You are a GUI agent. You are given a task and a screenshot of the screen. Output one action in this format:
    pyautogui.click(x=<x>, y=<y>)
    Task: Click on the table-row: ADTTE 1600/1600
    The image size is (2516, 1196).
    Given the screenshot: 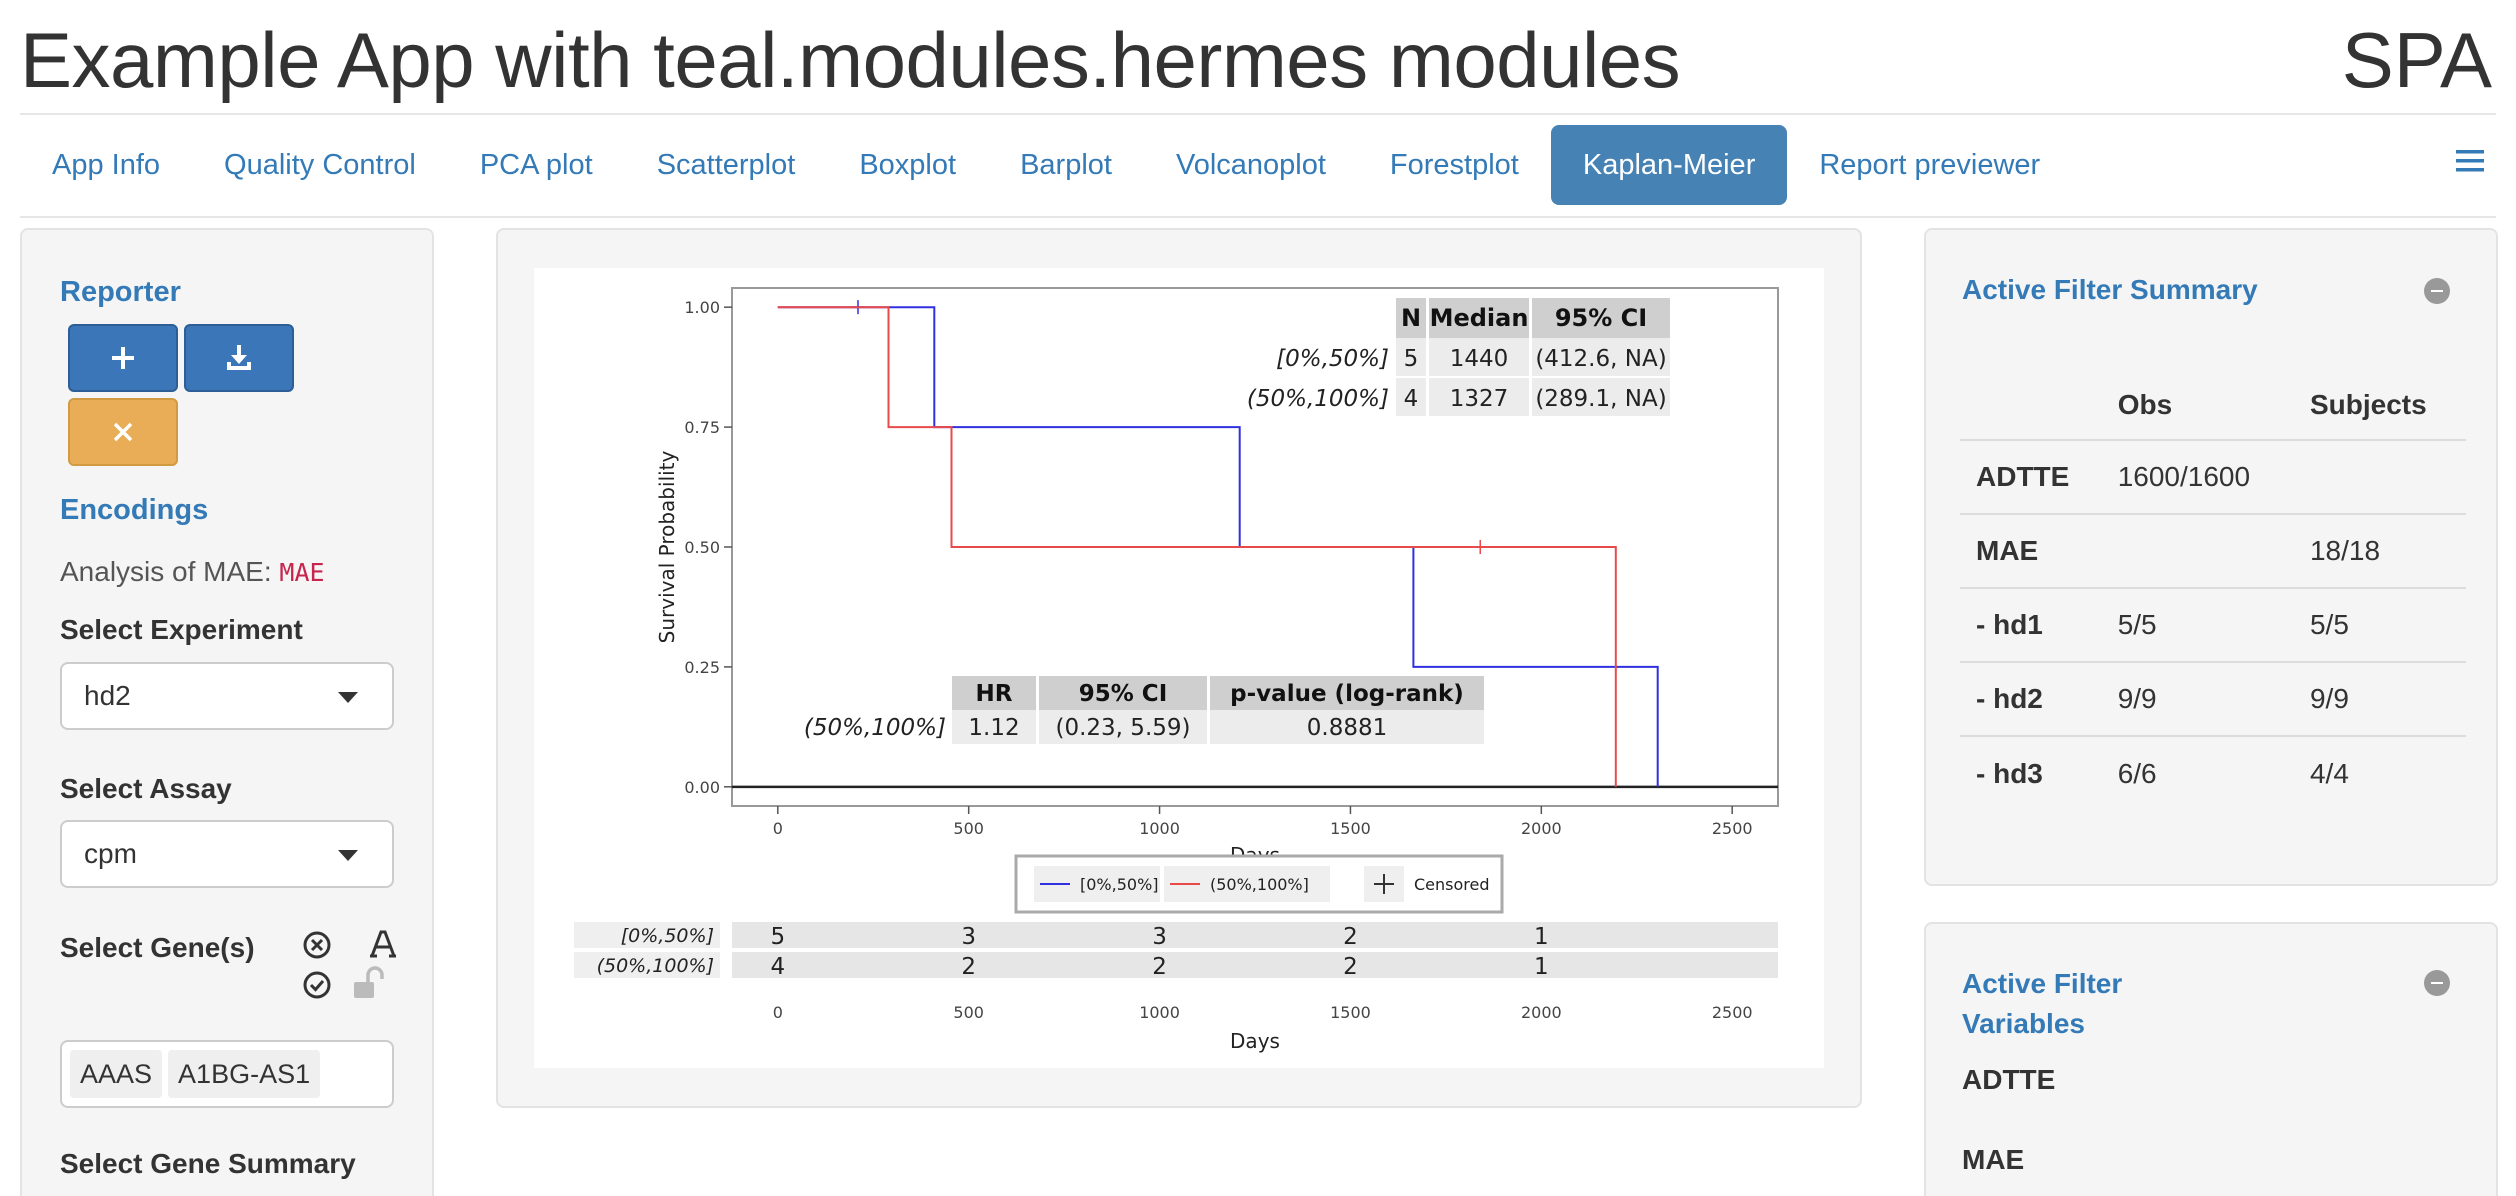 What is the action you would take?
    pyautogui.click(x=2213, y=477)
    